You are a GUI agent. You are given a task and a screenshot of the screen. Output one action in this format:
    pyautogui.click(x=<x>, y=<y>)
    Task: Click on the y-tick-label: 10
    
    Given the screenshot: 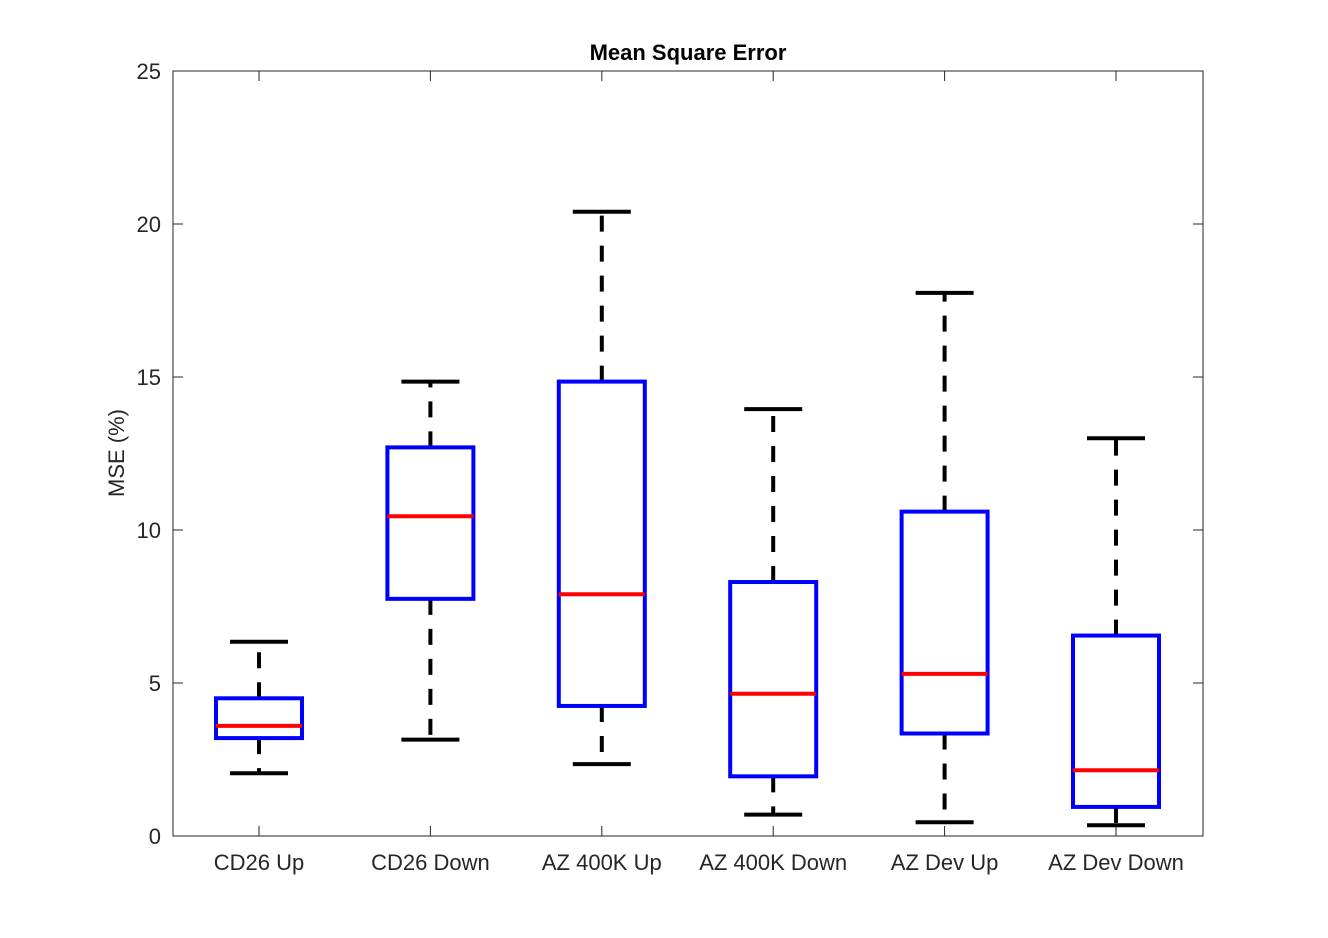 What is the action you would take?
    pyautogui.click(x=149, y=530)
    